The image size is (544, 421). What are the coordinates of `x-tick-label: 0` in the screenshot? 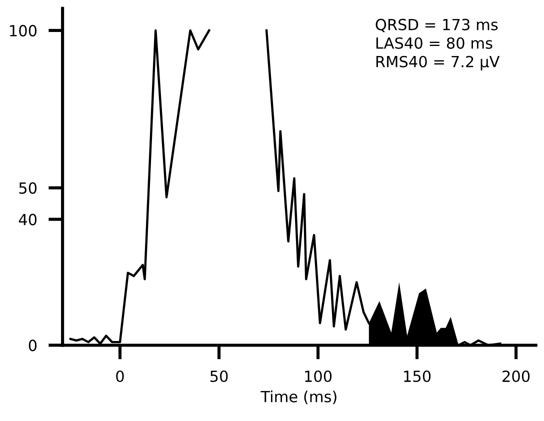 It's located at (120, 376).